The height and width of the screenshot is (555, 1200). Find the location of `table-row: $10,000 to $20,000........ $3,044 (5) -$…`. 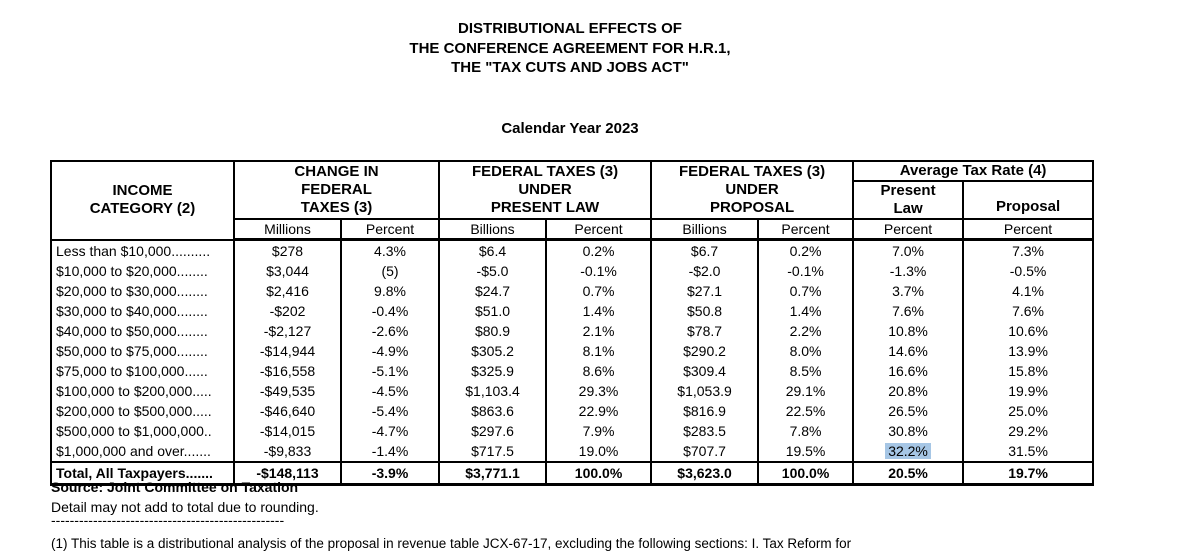

table-row: $10,000 to $20,000........ $3,044 (5) -$… is located at coordinates (572, 271).